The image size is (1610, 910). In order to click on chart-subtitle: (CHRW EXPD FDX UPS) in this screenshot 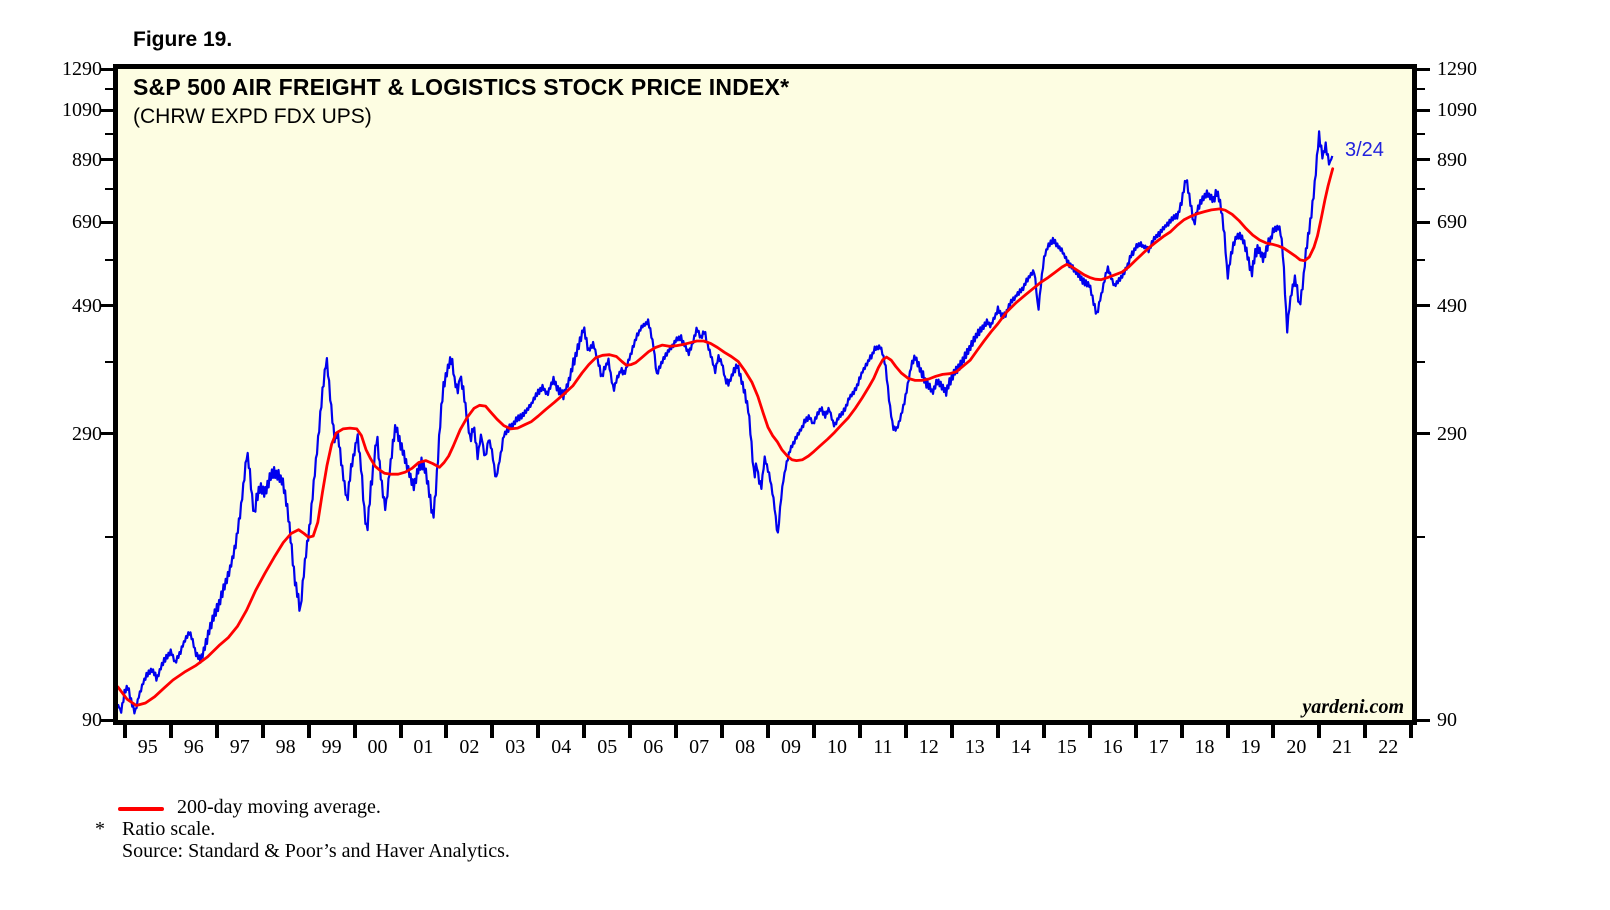, I will do `click(252, 116)`.